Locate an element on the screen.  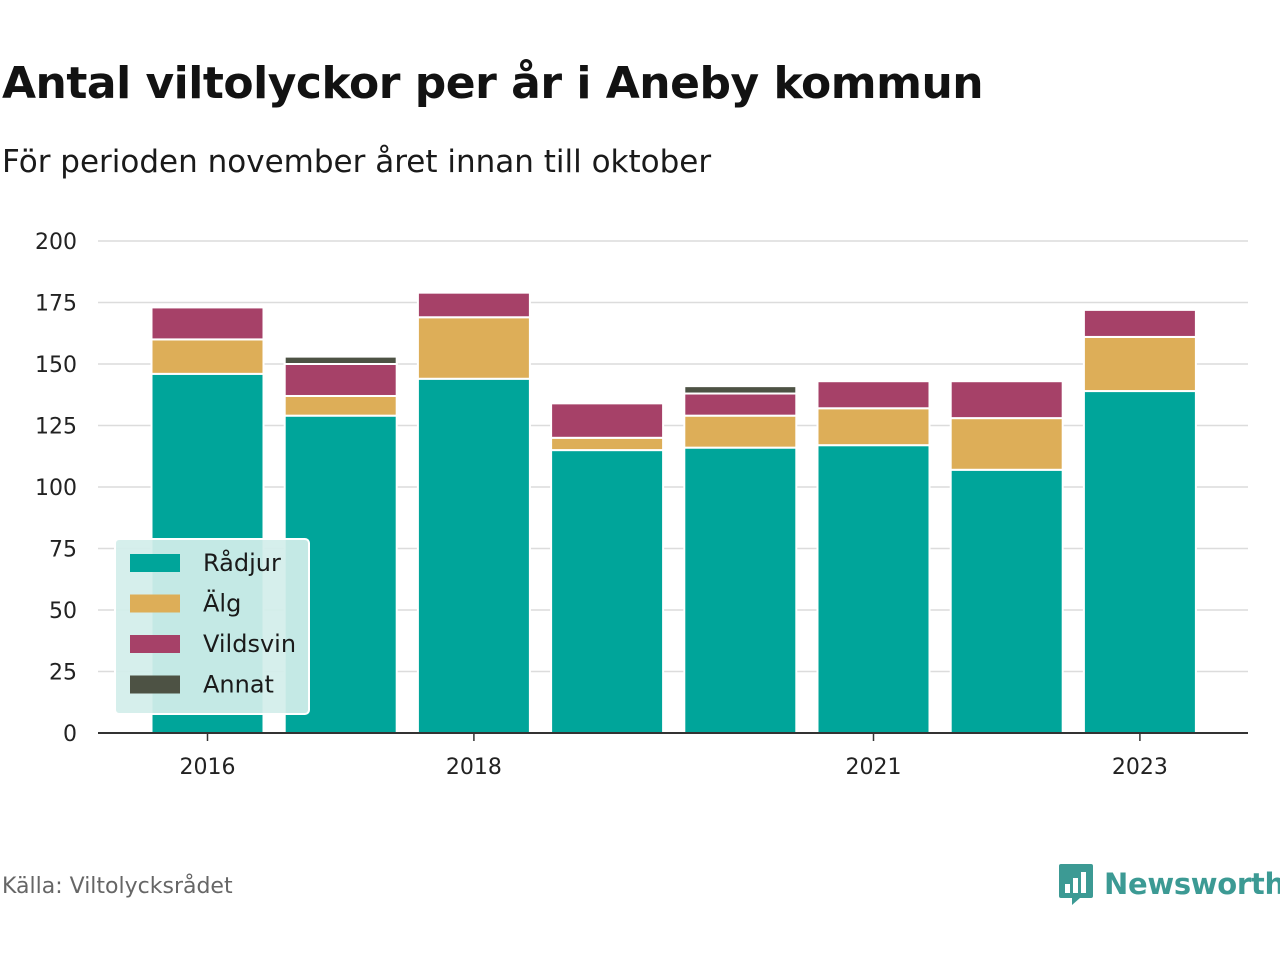
brand-logo: Newsworthy is located at coordinates (1169, 884).